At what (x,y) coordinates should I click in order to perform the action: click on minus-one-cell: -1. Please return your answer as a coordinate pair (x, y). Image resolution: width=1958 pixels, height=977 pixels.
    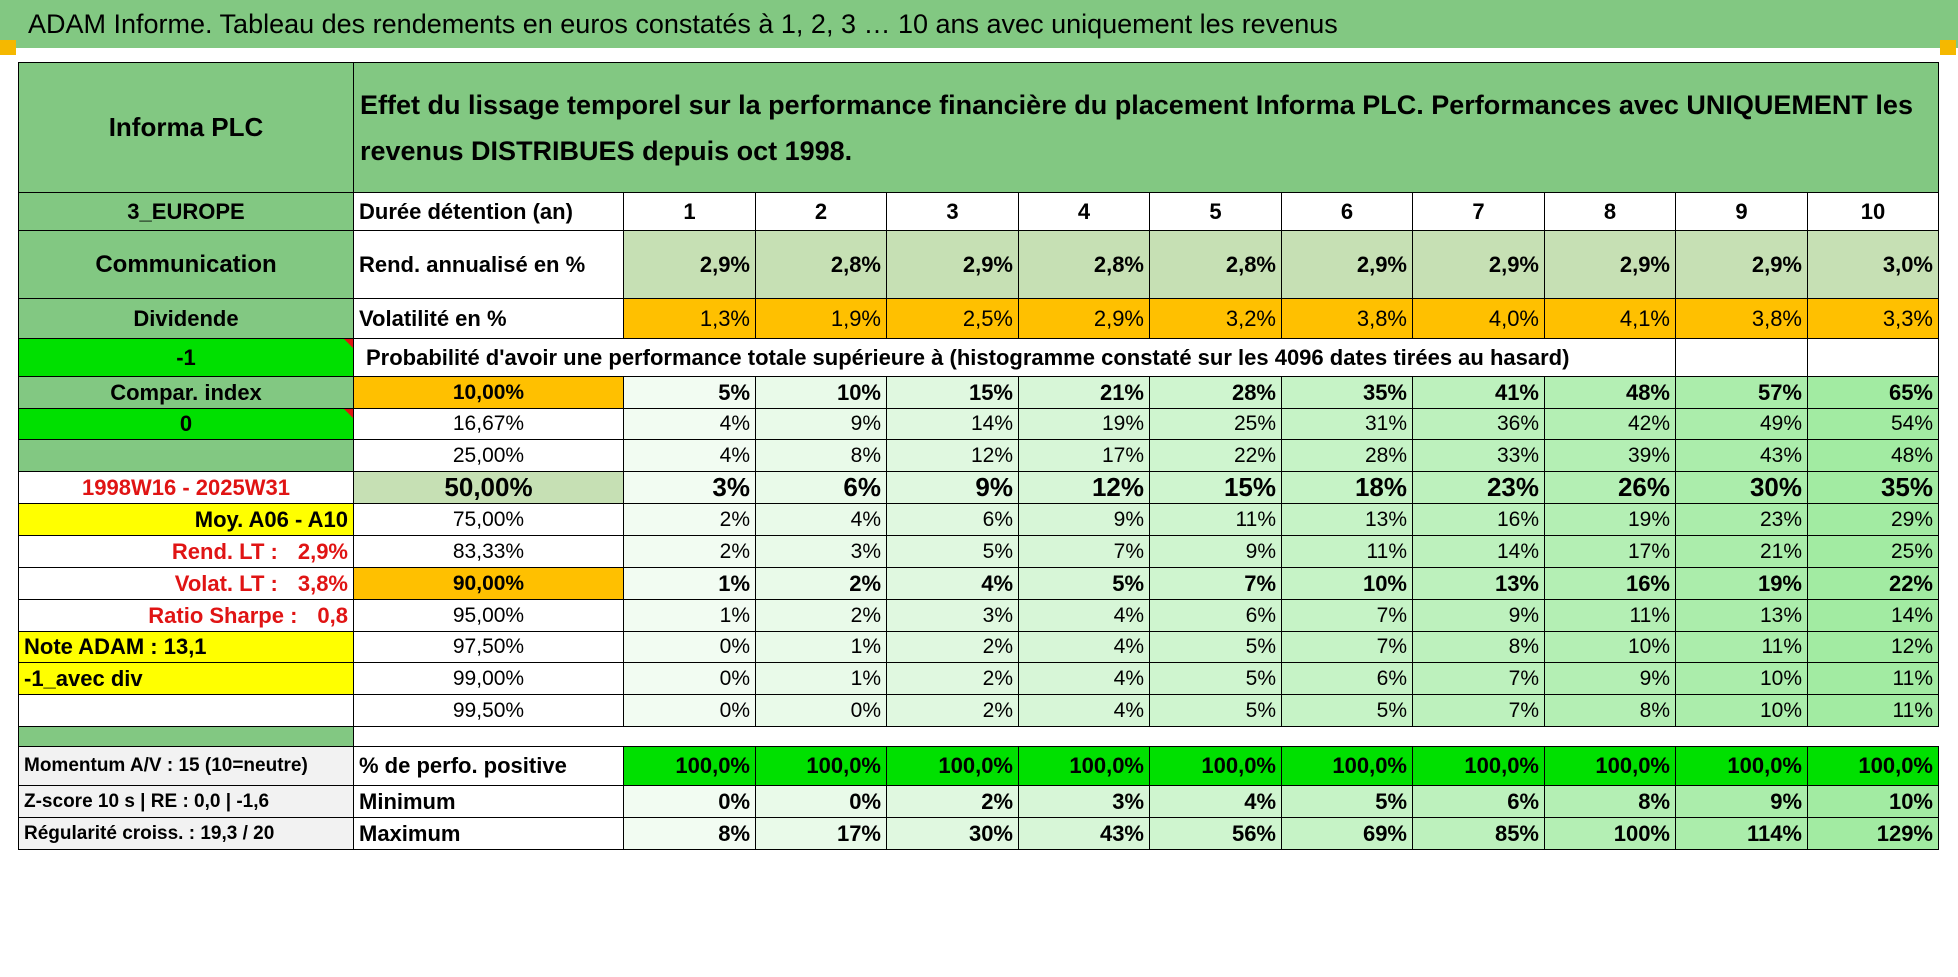
    Looking at the image, I should click on (186, 357).